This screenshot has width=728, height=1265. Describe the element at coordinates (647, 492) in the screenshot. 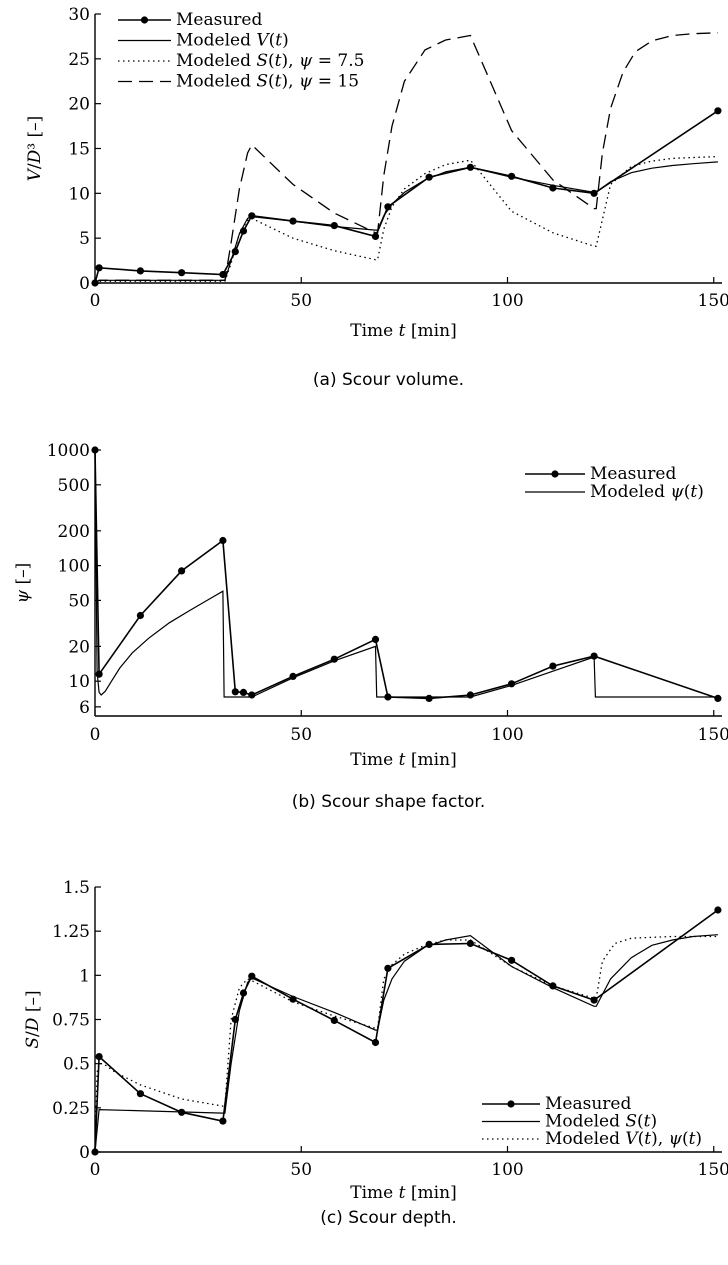

I see `legend-label: Modeled ψ(t)` at that location.